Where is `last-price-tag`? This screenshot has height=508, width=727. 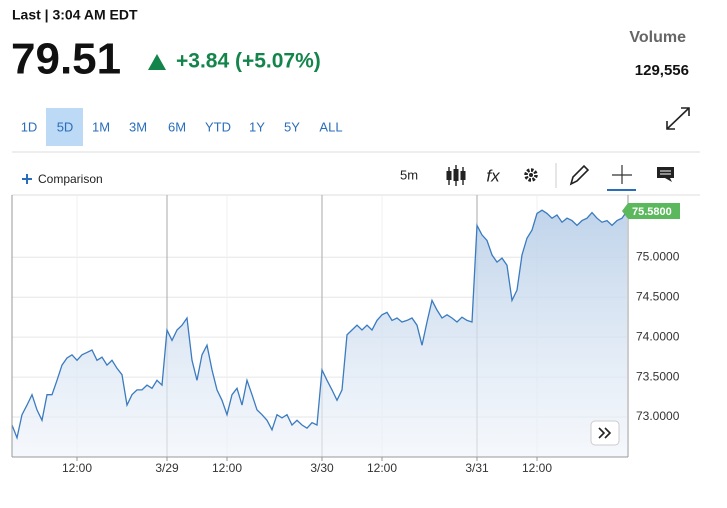 last-price-tag is located at coordinates (651, 210).